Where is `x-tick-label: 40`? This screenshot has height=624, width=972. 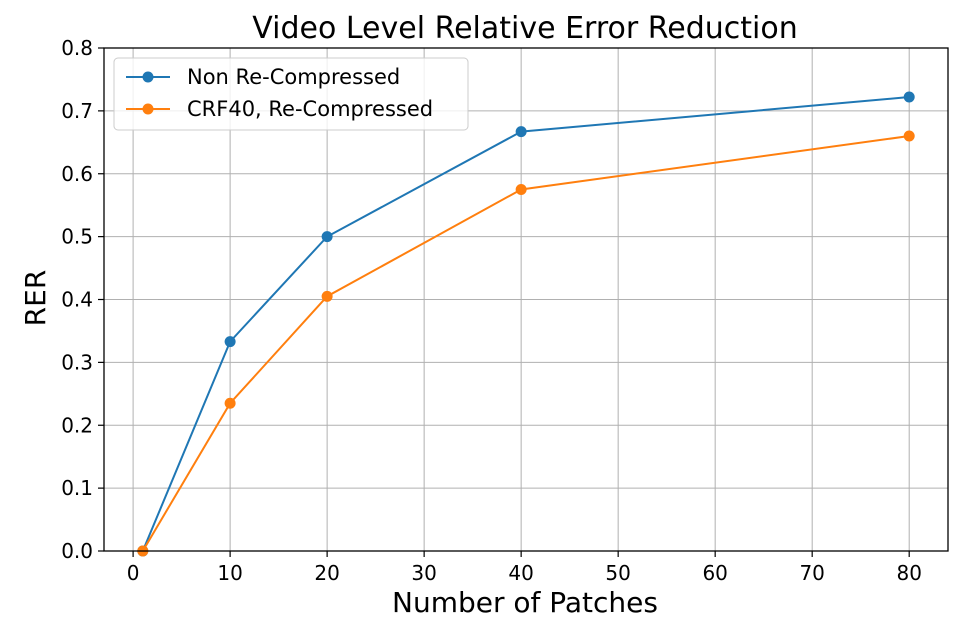 x-tick-label: 40 is located at coordinates (520, 573).